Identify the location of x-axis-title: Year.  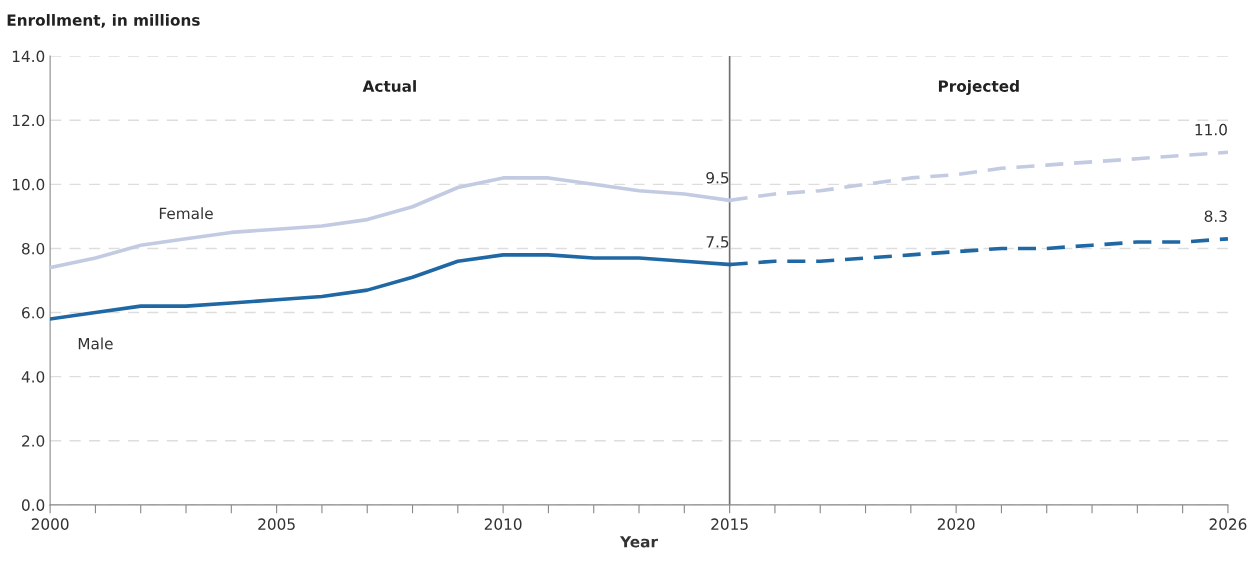
(638, 542).